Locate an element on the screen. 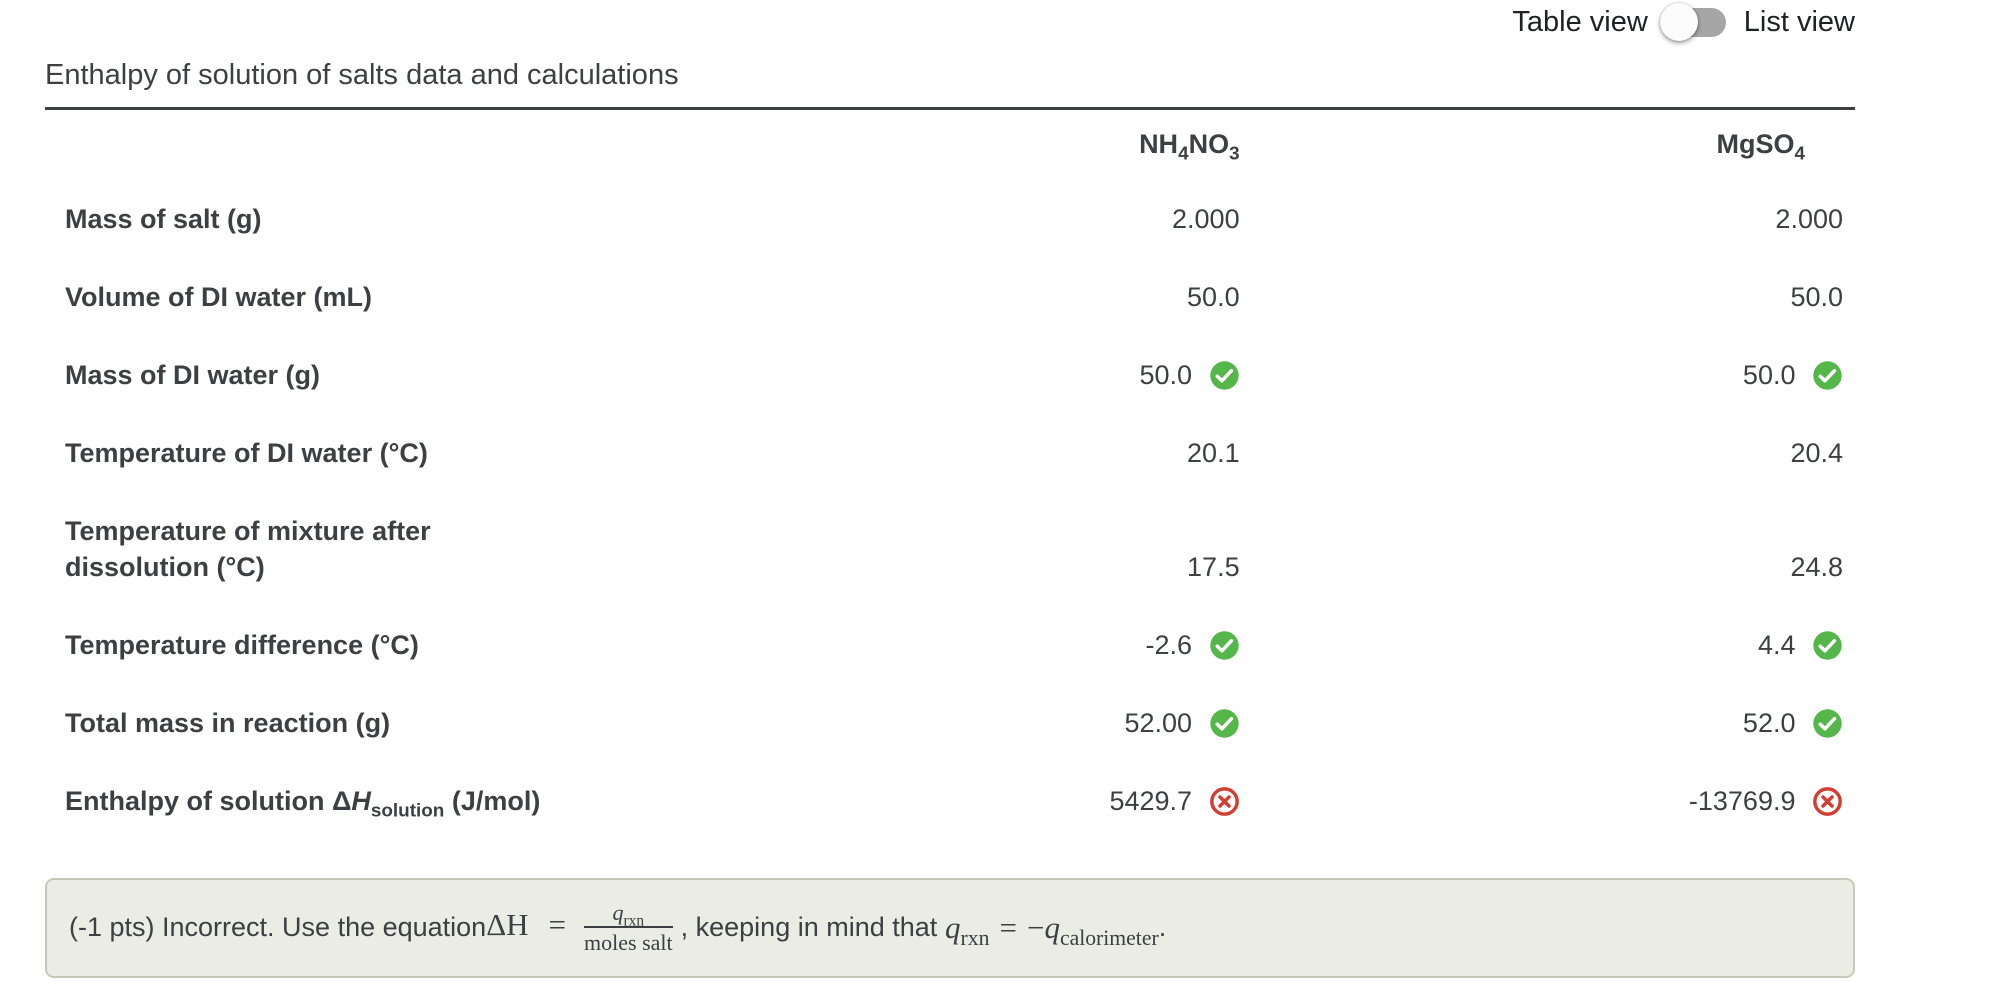  table-row: Mass of DI water (g) 50.0 50.0 is located at coordinates (950, 375).